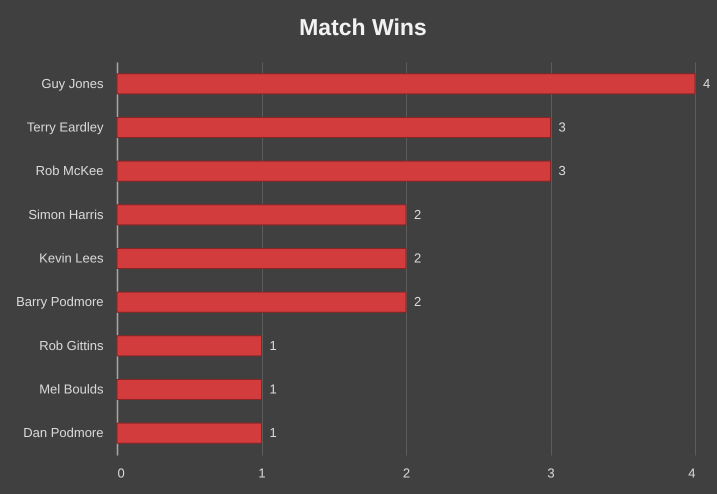  I want to click on y-tick-label: Terry Eardley, so click(65, 127).